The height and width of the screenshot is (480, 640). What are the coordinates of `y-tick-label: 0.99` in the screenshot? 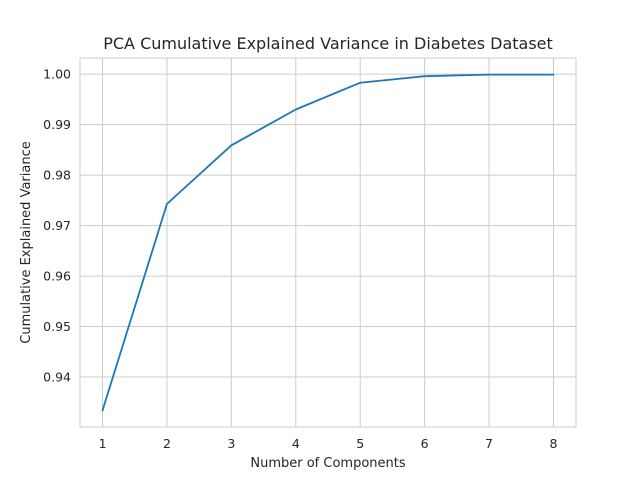 It's located at (57, 124).